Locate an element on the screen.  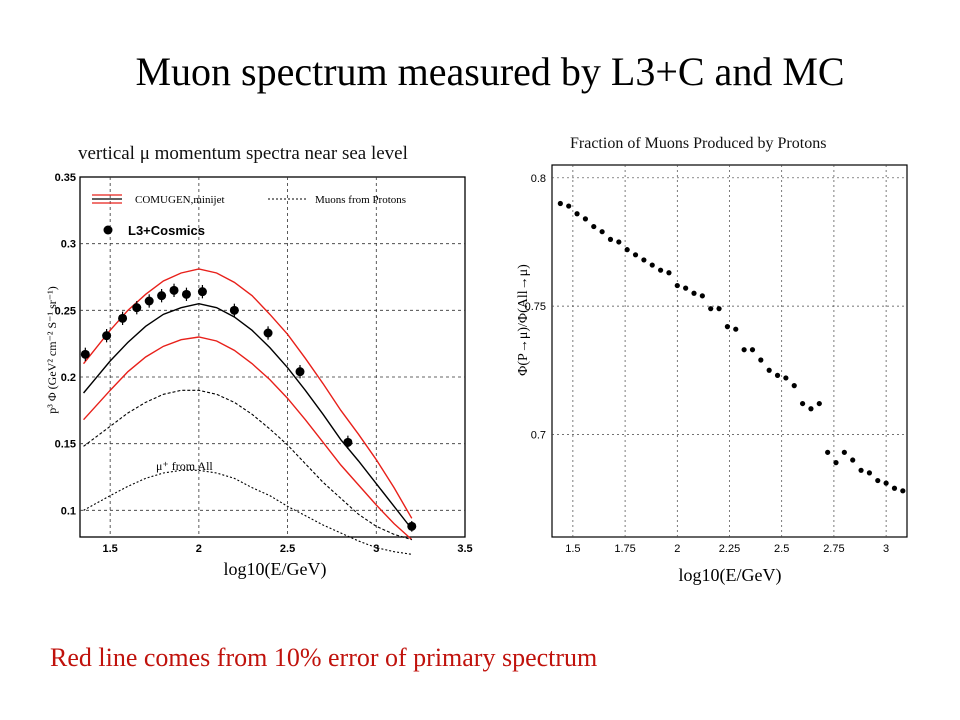
left-x-ticks: 1.5 2 2.5 3 3.5 is located at coordinates (288, 549).